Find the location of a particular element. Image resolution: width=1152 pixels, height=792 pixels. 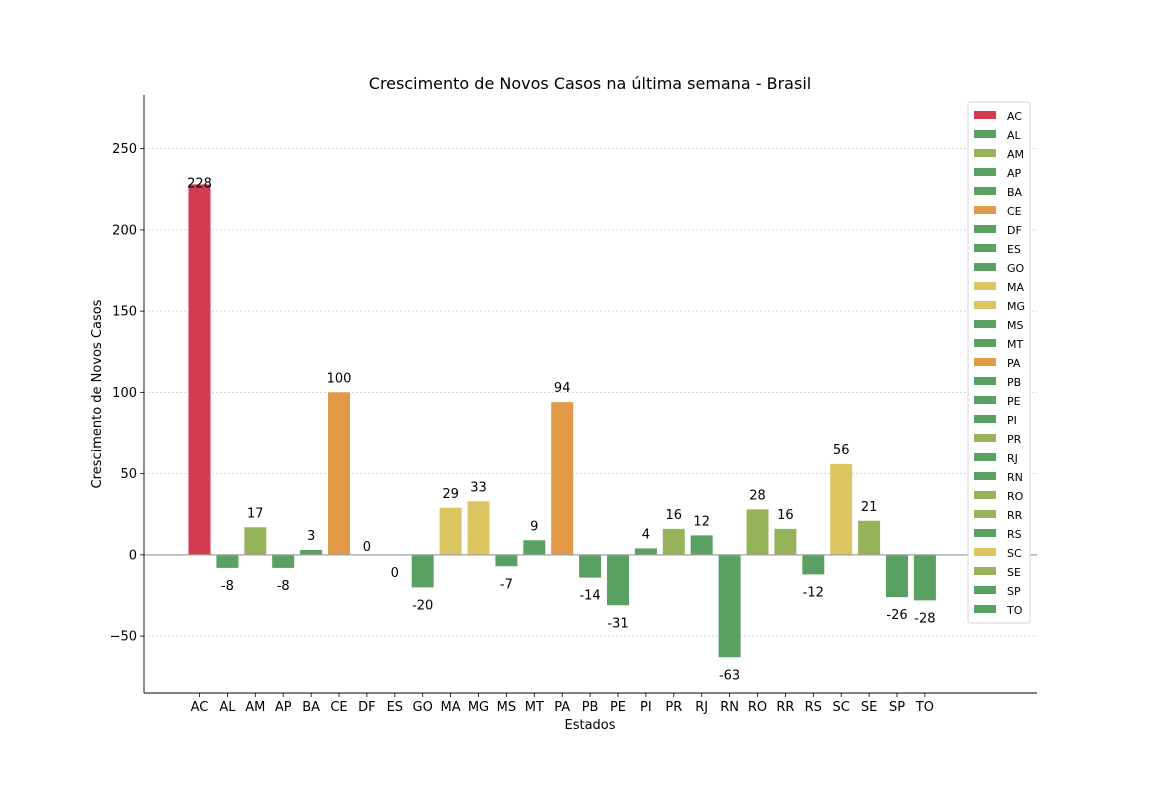

x-tick-label-pi: PI is located at coordinates (646, 707).